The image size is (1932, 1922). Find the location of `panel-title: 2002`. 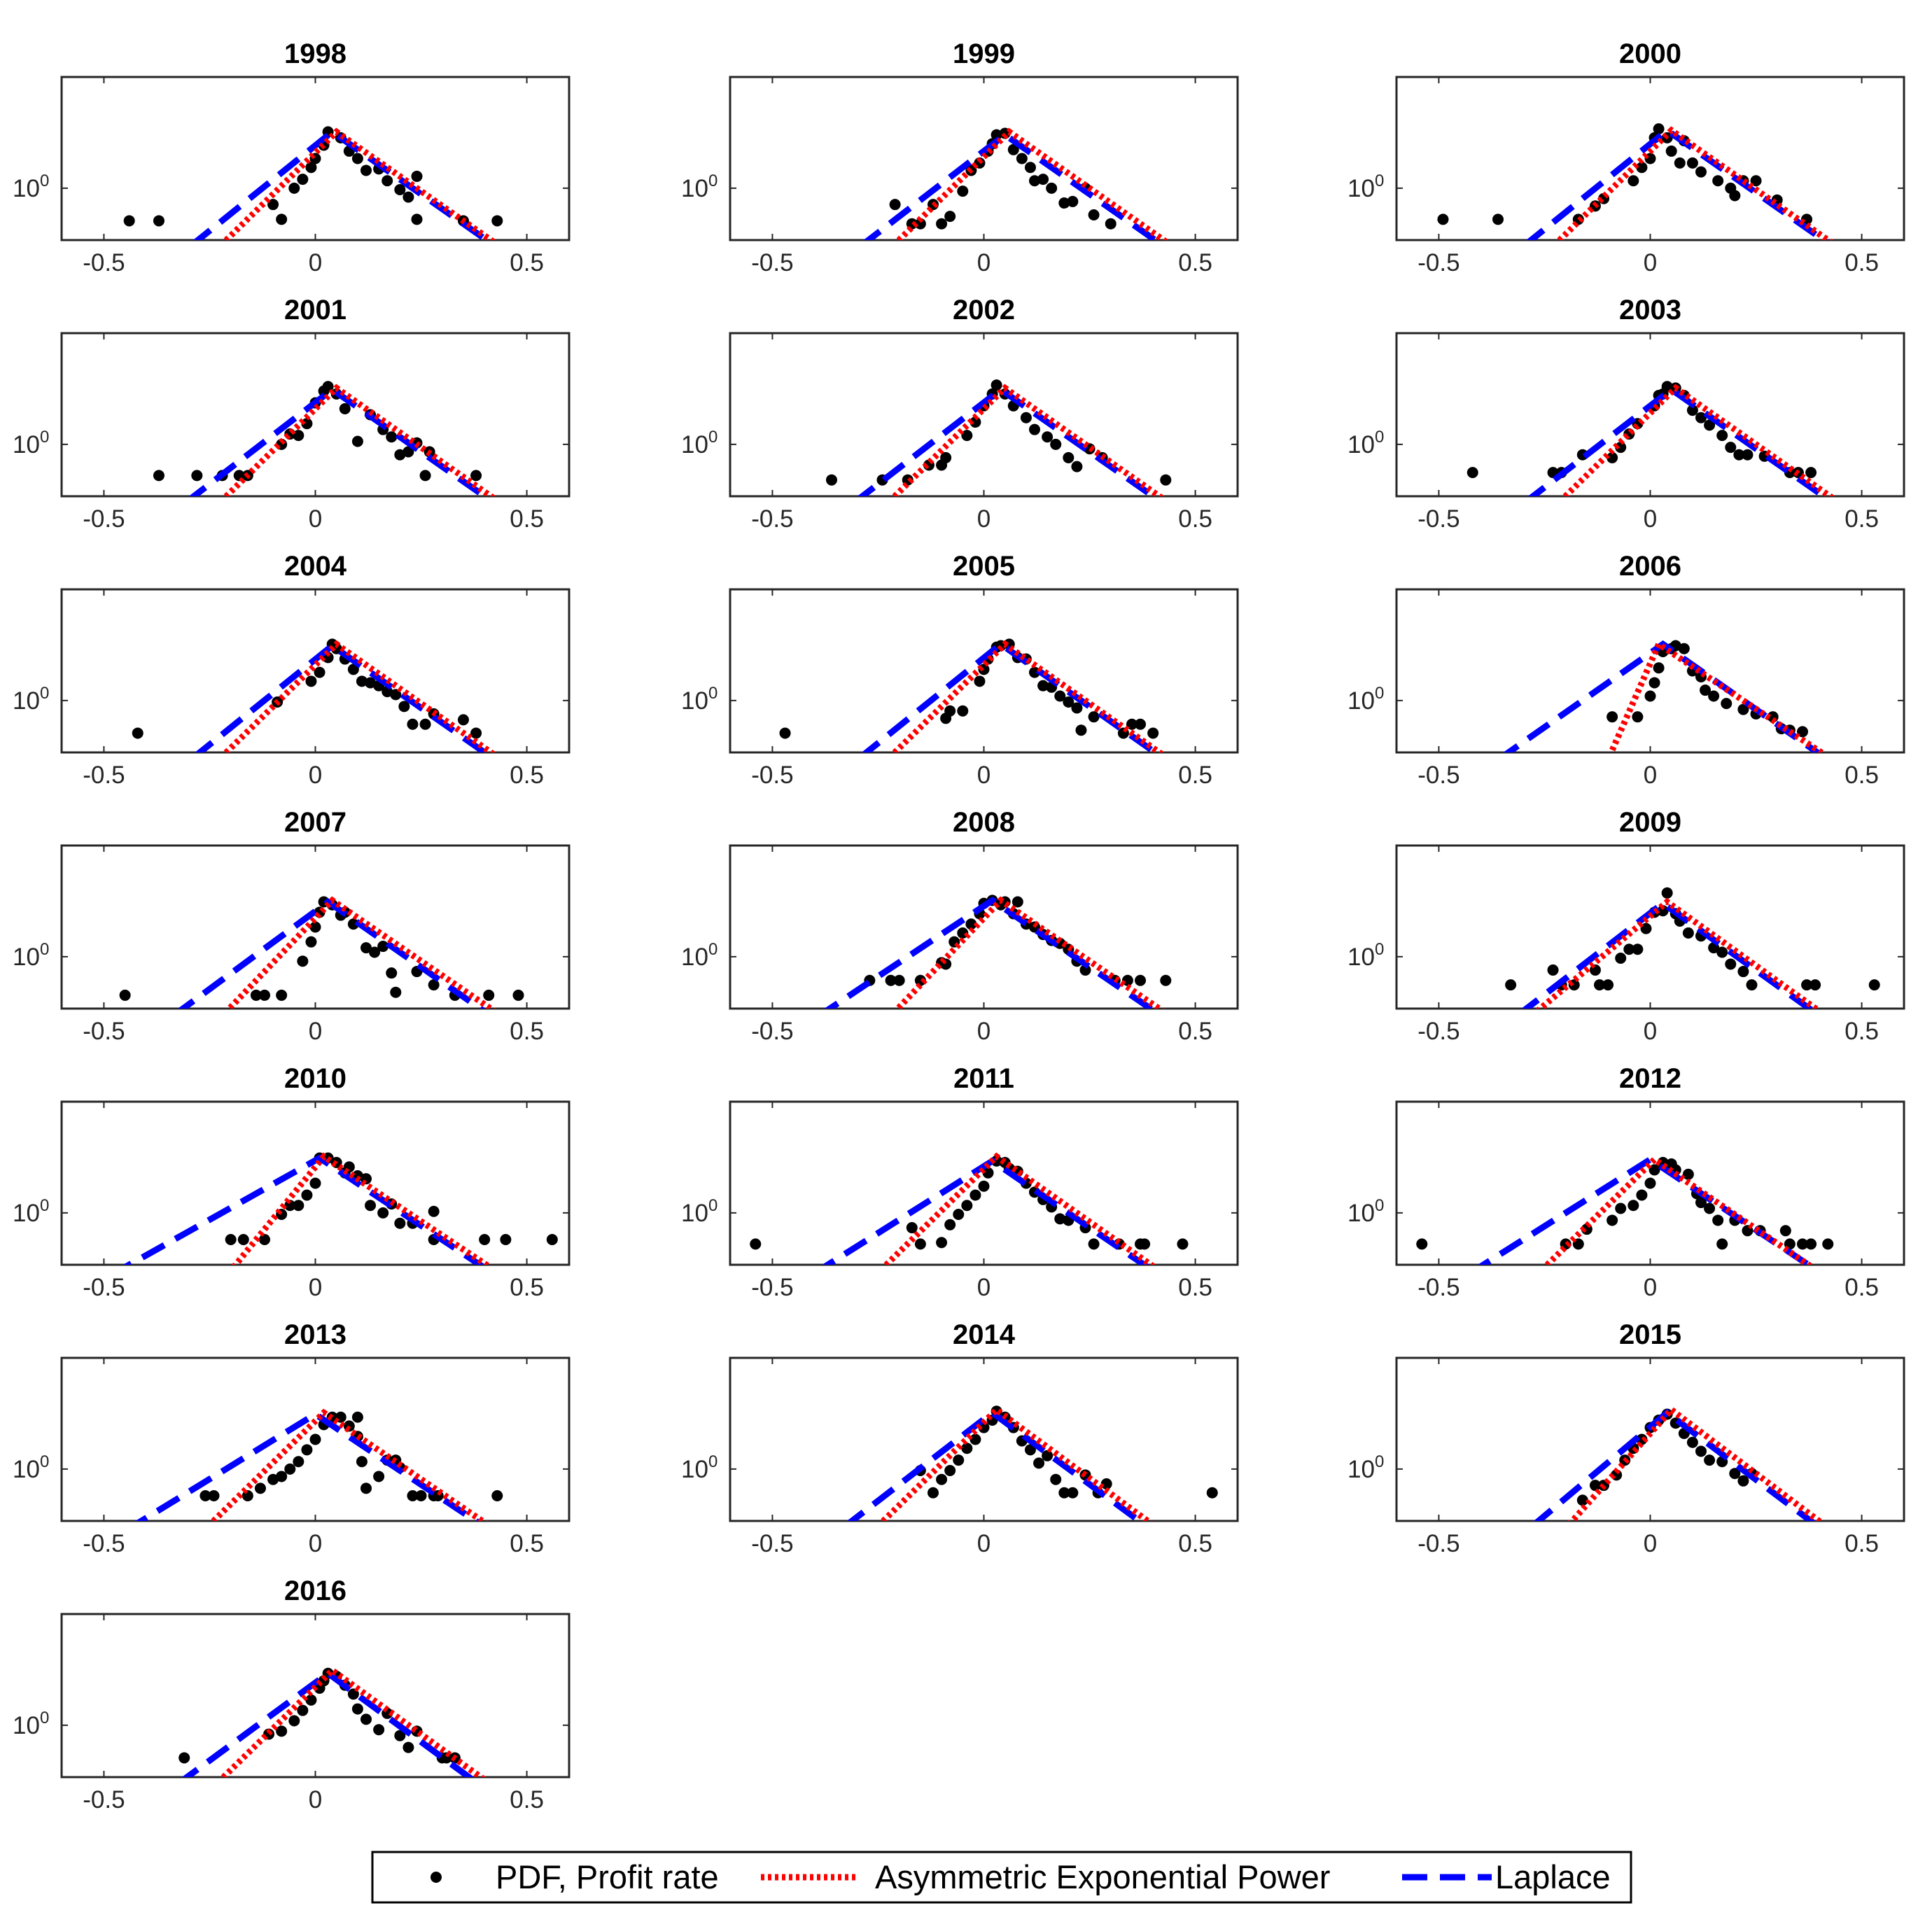

panel-title: 2002 is located at coordinates (984, 310).